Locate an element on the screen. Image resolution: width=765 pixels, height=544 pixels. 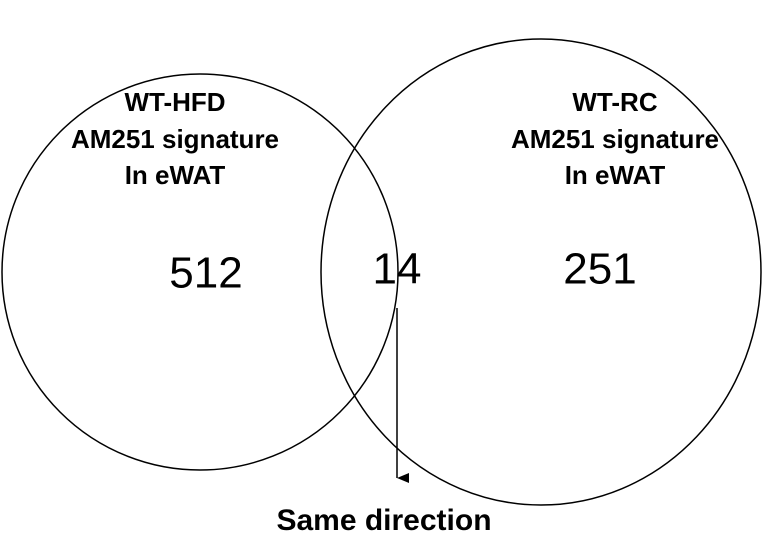
set-label: WT-RC is located at coordinates (614, 102).